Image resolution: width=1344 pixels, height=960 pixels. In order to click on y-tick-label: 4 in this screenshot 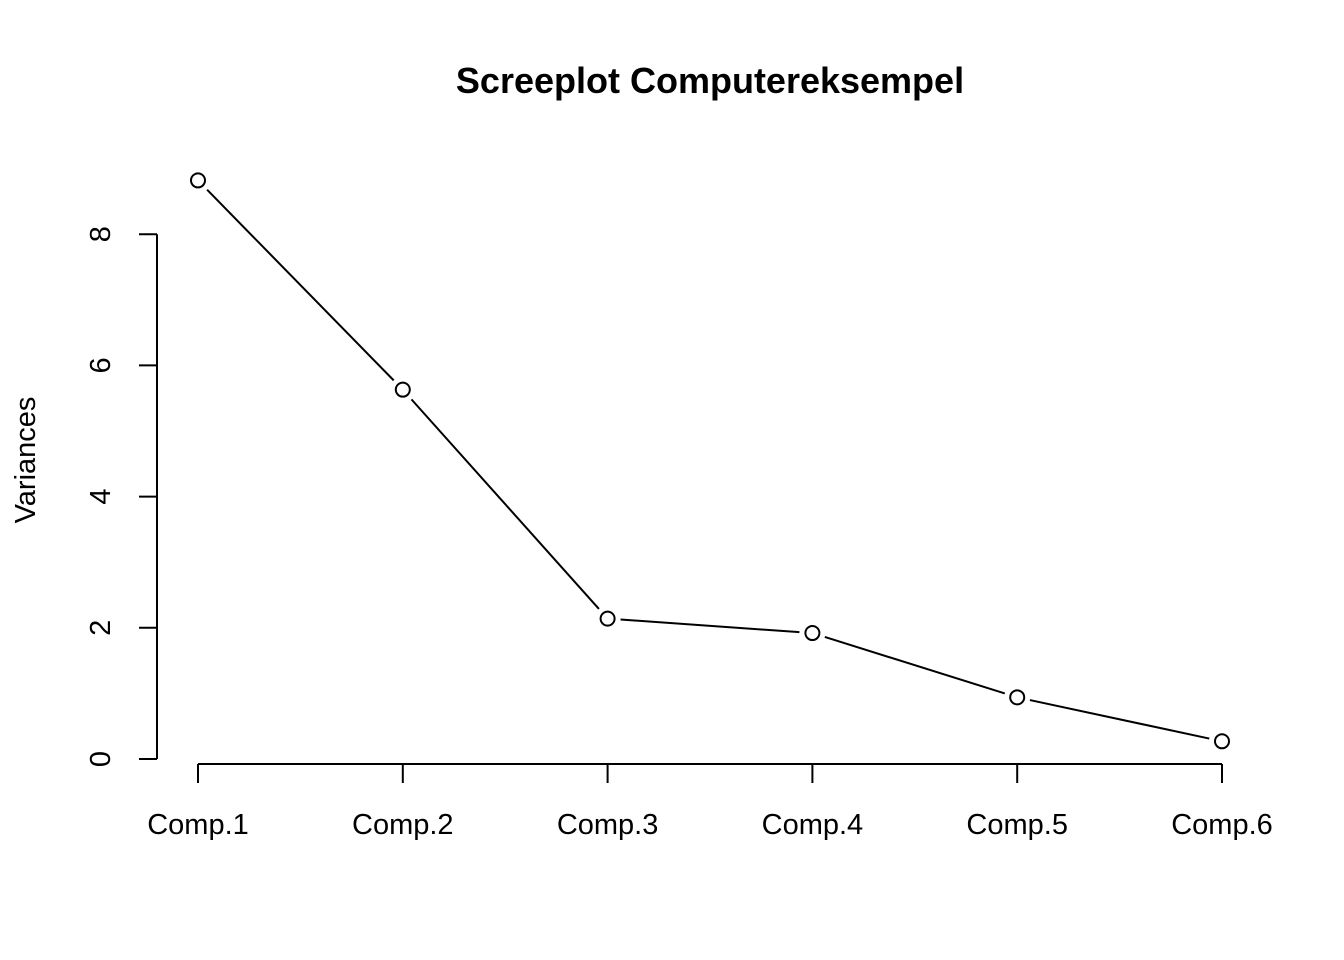, I will do `click(101, 497)`.